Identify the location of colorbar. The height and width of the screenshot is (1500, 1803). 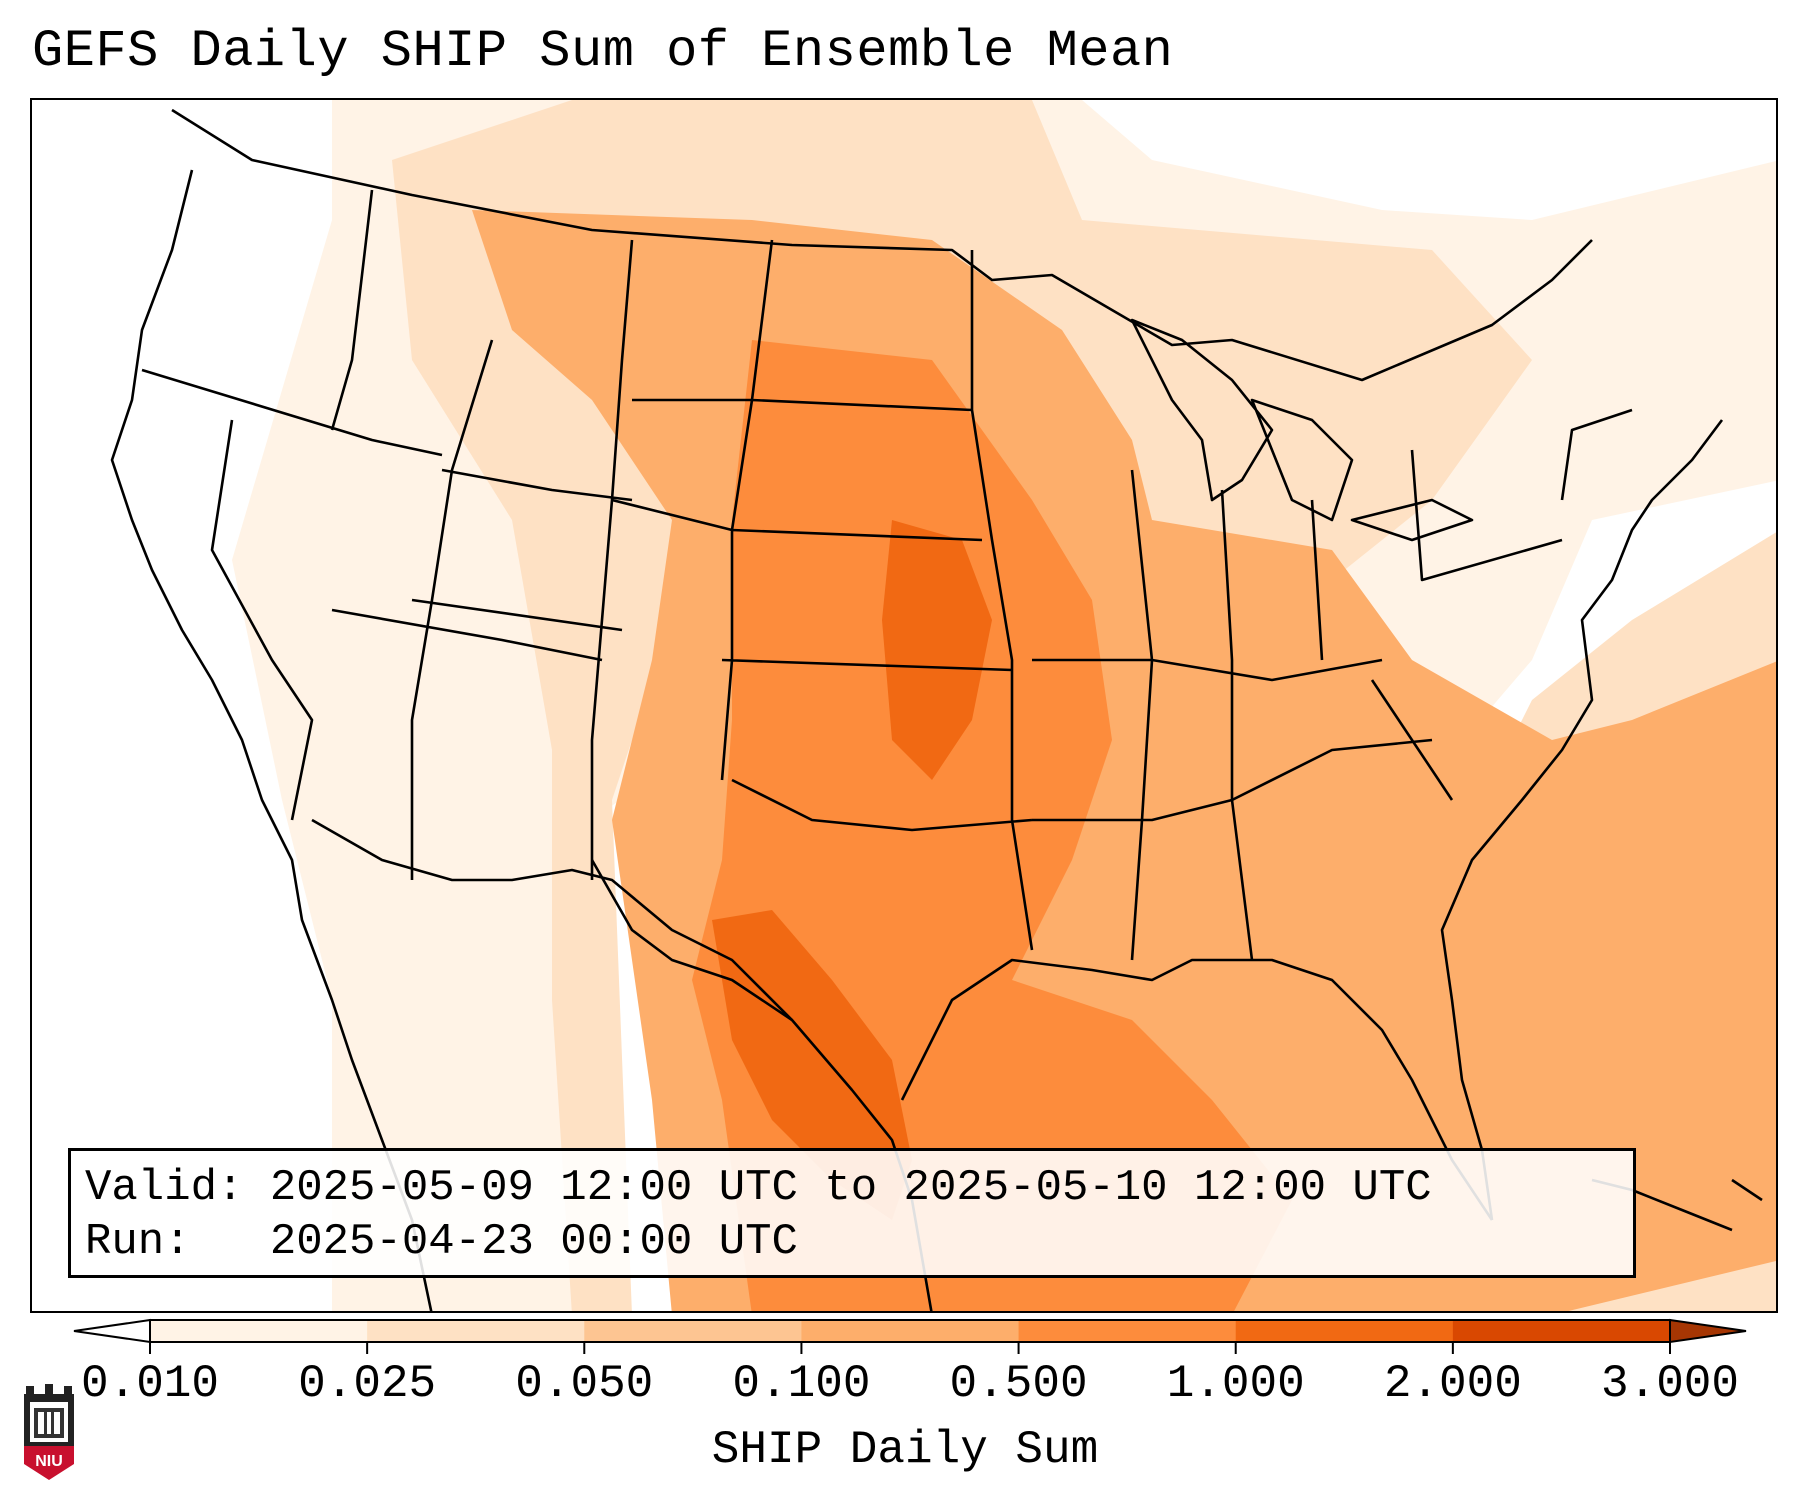
(910, 1336).